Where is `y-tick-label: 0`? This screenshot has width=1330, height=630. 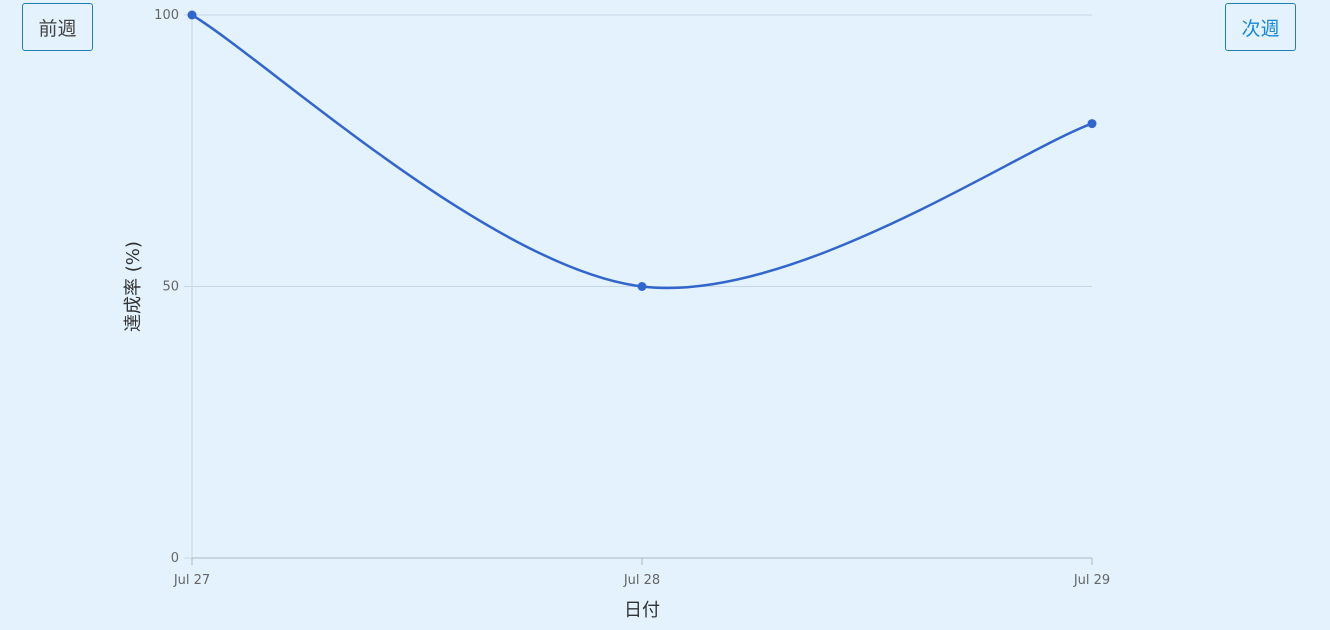
y-tick-label: 0 is located at coordinates (175, 558).